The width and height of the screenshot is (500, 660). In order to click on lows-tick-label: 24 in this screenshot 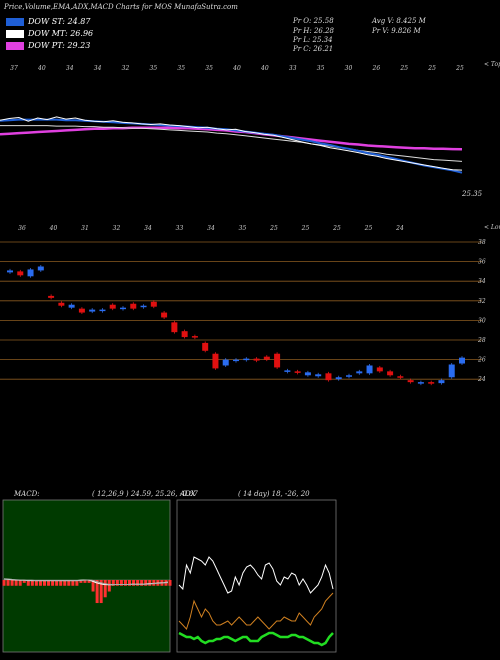, I will do `click(399, 228)`.